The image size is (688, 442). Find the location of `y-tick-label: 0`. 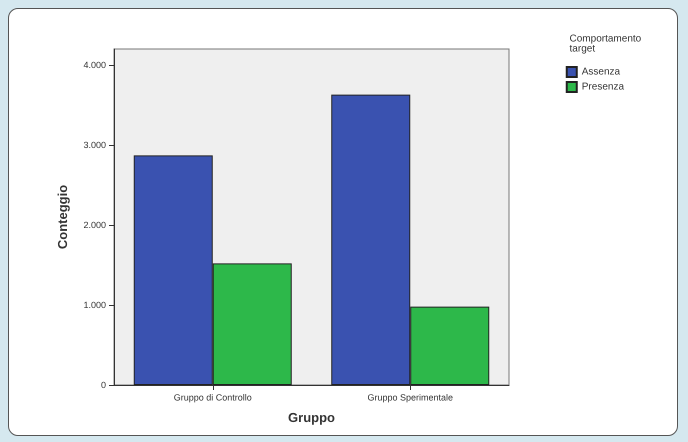

y-tick-label: 0 is located at coordinates (103, 385).